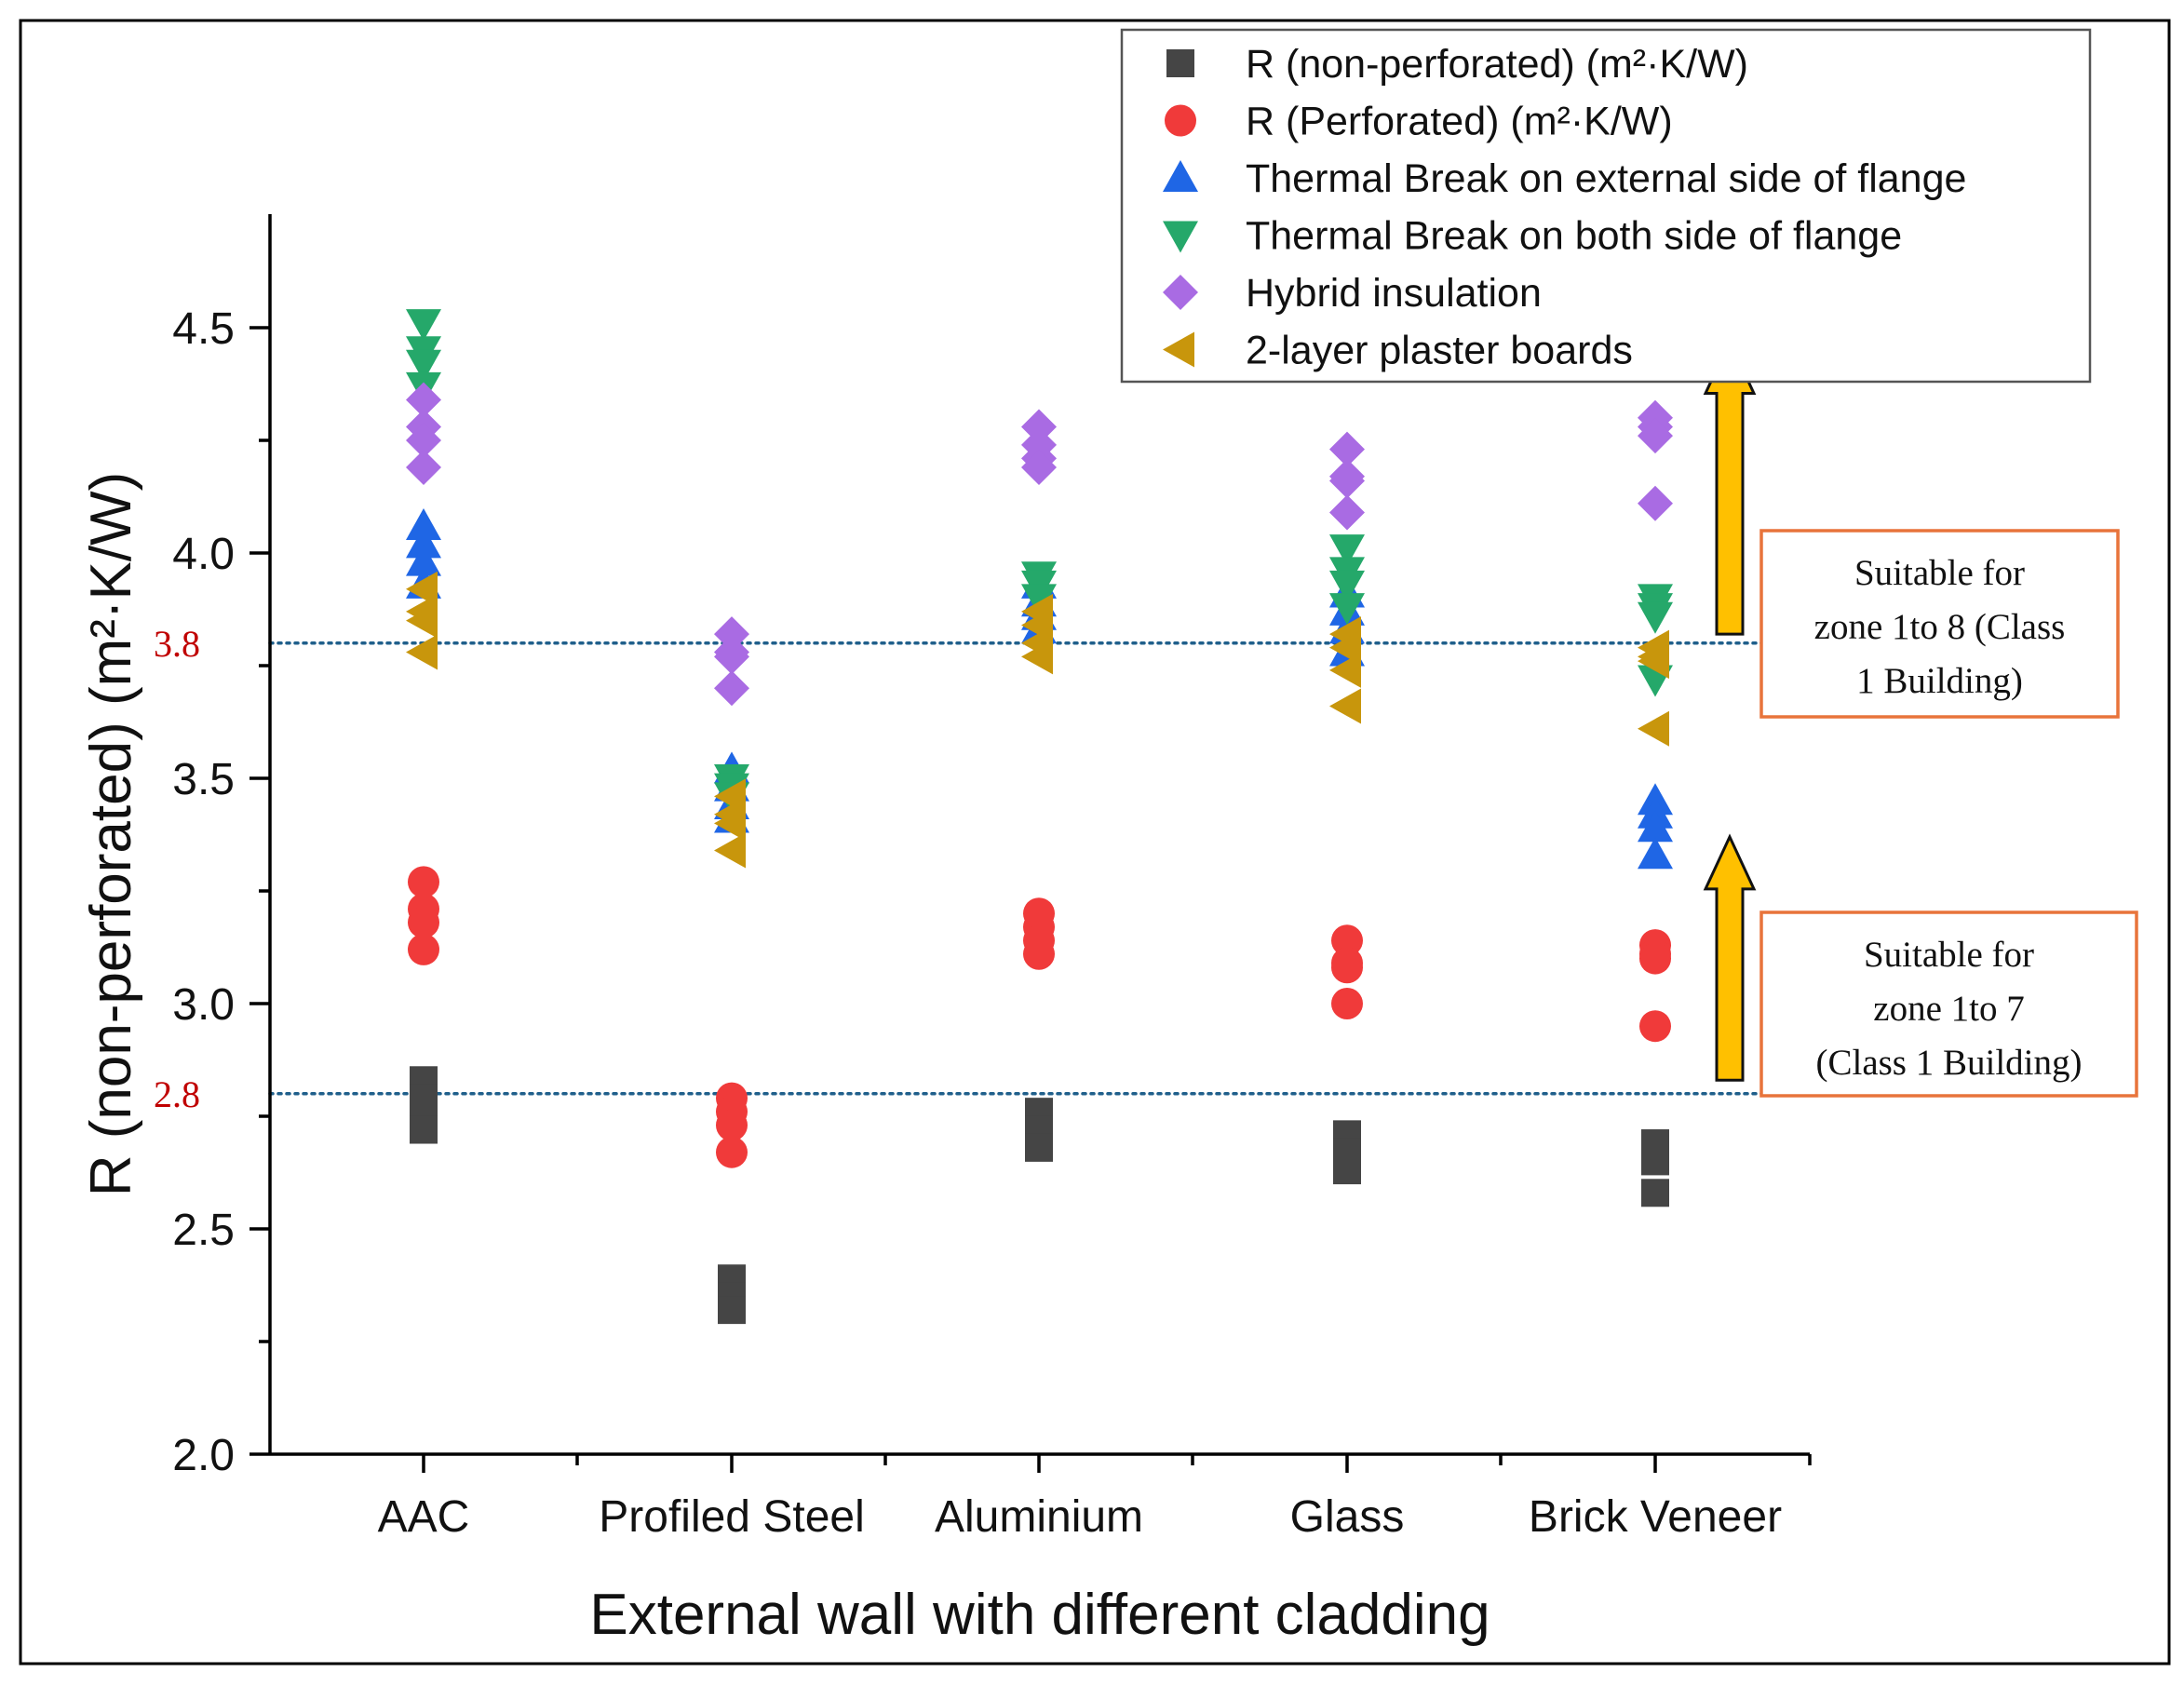 This screenshot has width=2184, height=1686. Describe the element at coordinates (203, 779) in the screenshot. I see `y-tick-label: 3.5` at that location.